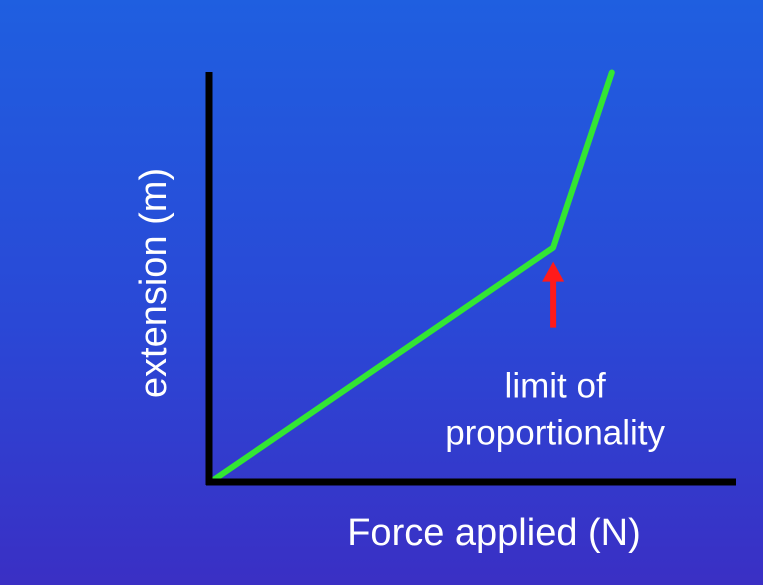 This screenshot has height=585, width=763. I want to click on annotation-text-line-1: proportionality, so click(555, 433).